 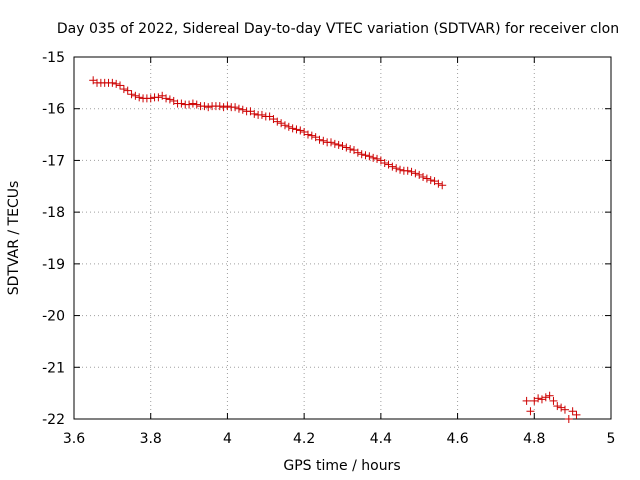 What do you see at coordinates (53, 213) in the screenshot?
I see `y-tick-label: -18` at bounding box center [53, 213].